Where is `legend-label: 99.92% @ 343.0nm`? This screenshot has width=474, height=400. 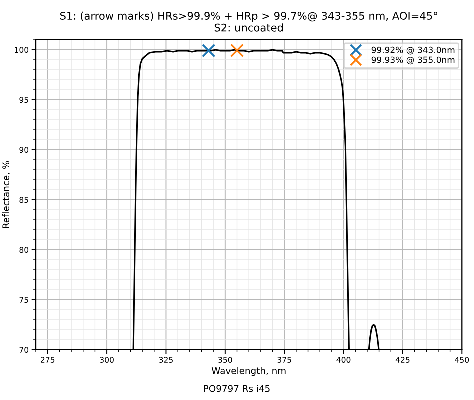 legend-label: 99.92% @ 343.0nm is located at coordinates (413, 50).